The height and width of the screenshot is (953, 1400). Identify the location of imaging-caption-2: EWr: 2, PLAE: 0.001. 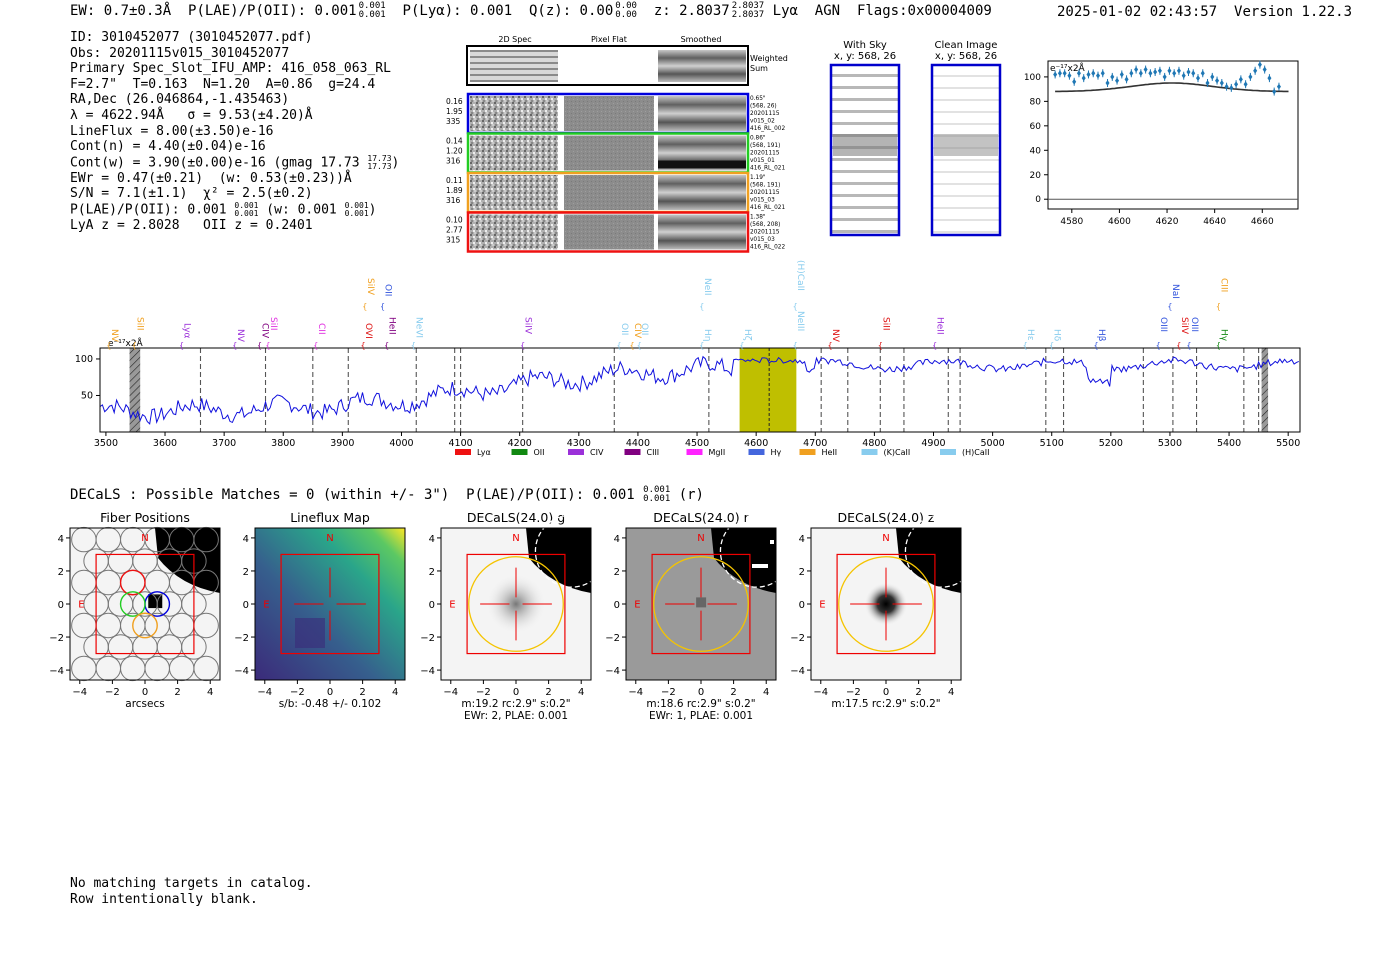
(516, 716).